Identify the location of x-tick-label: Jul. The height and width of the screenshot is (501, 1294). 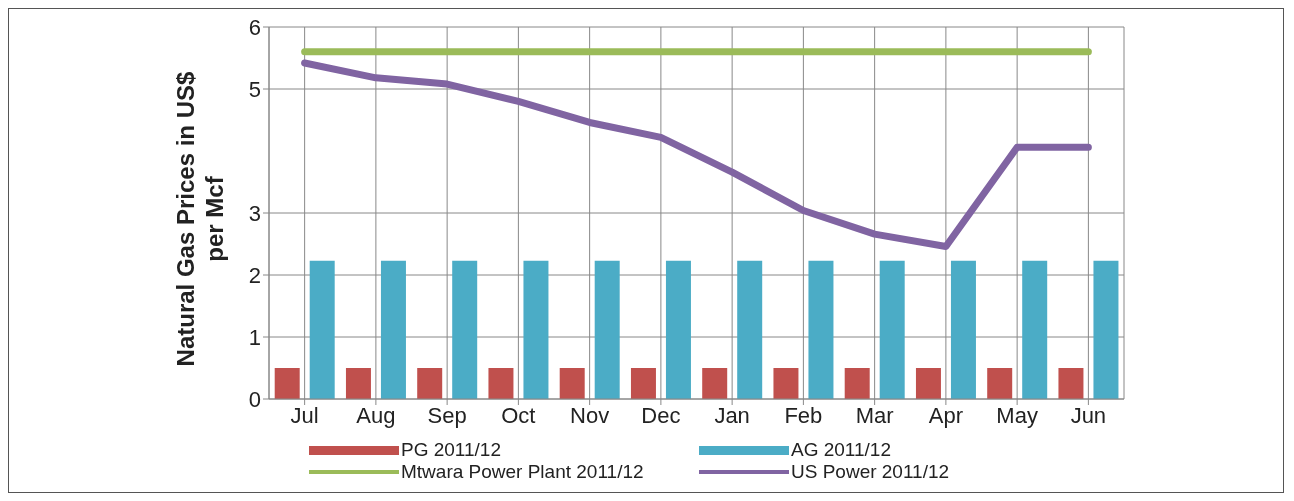
(304, 415).